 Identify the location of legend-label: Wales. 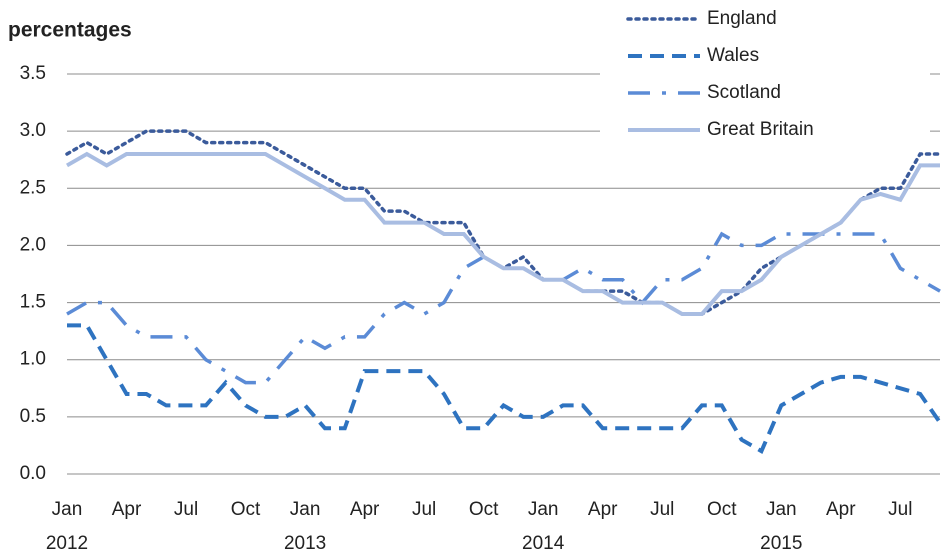
(733, 55).